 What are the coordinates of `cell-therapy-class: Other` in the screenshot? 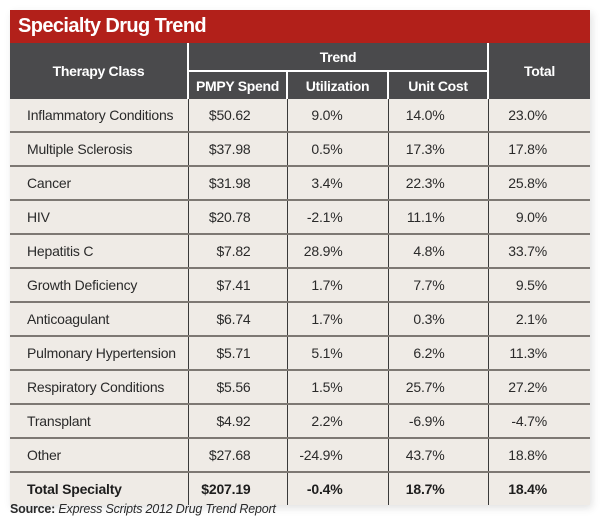 It's located at (99, 454).